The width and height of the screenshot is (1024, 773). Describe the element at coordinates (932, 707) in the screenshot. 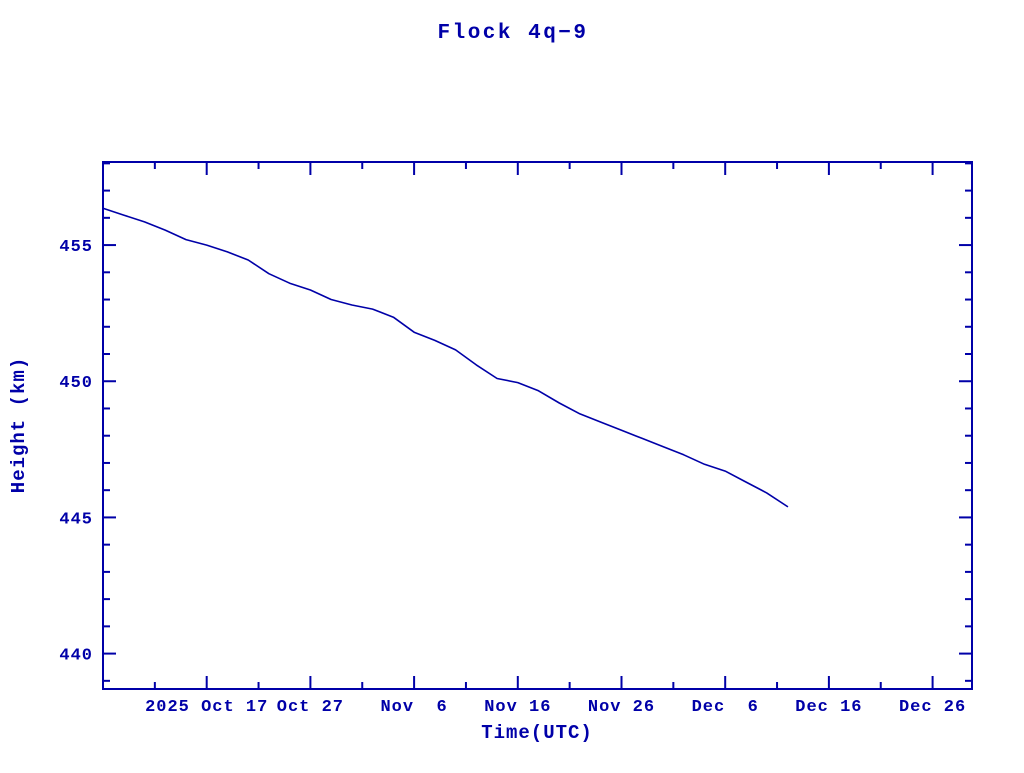

I see `x-tick-label: Dec 26` at that location.